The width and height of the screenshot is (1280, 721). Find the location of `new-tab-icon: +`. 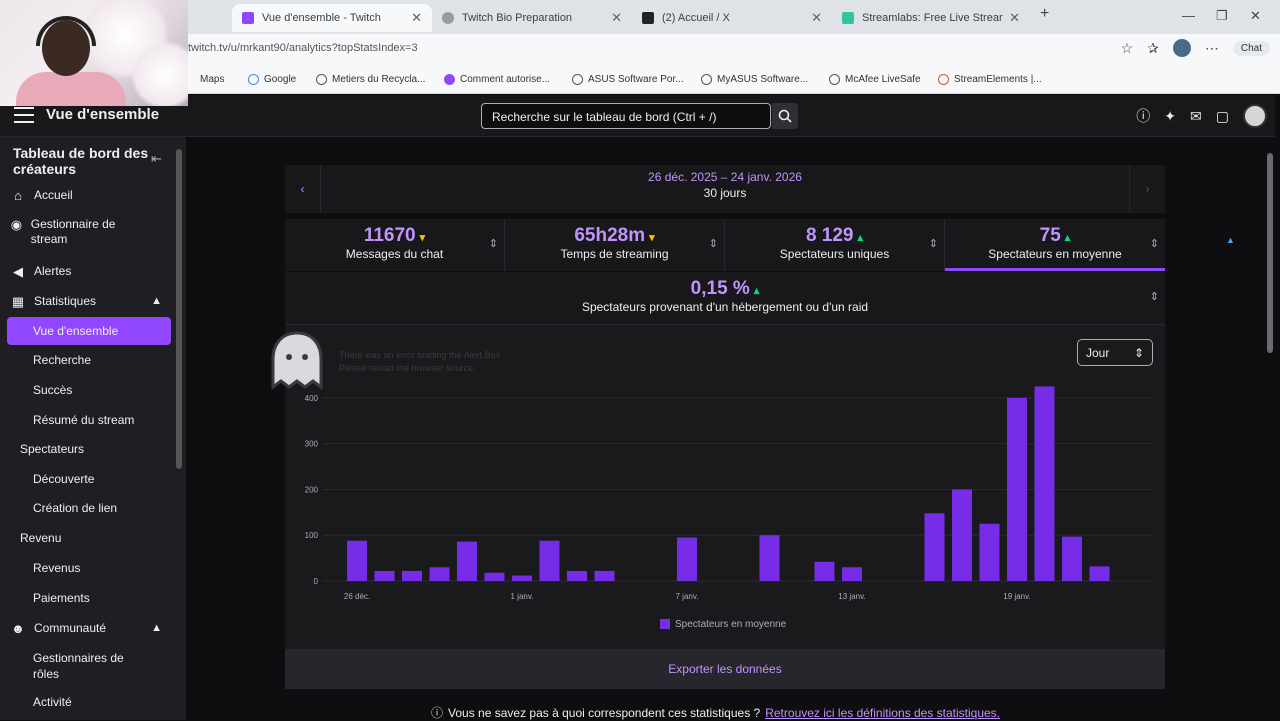

new-tab-icon: + is located at coordinates (1045, 13).